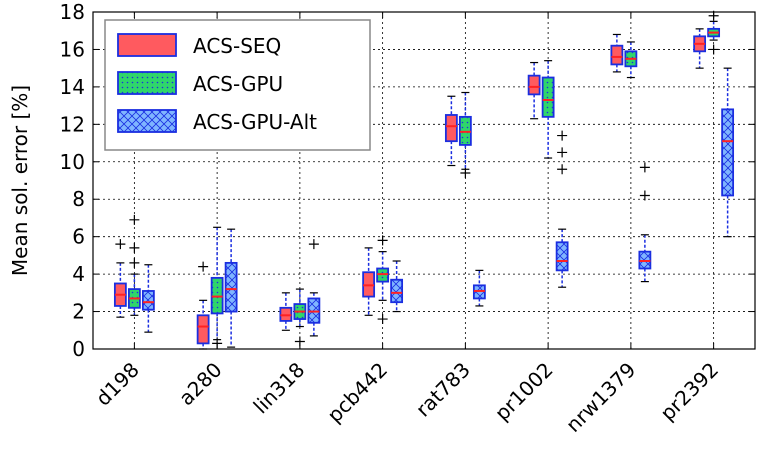 This screenshot has height=461, width=779. Describe the element at coordinates (72, 12) in the screenshot. I see `y-tick-label: 18` at that location.